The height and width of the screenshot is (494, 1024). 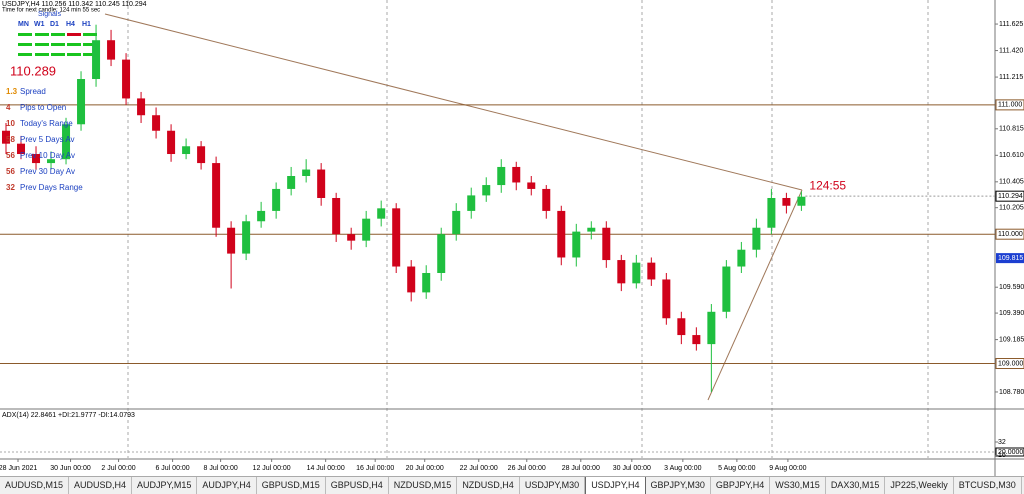 What do you see at coordinates (787, 468) in the screenshot?
I see `x-tick-label: 9 Aug 00:00` at bounding box center [787, 468].